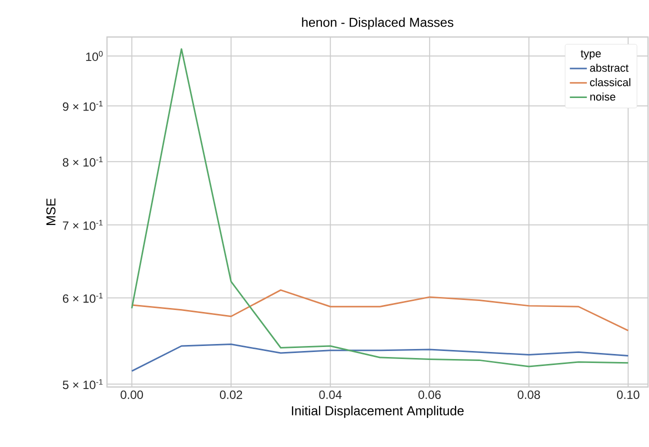  What do you see at coordinates (378, 23) in the screenshot?
I see `chart-title: henon - Displaced Masses` at bounding box center [378, 23].